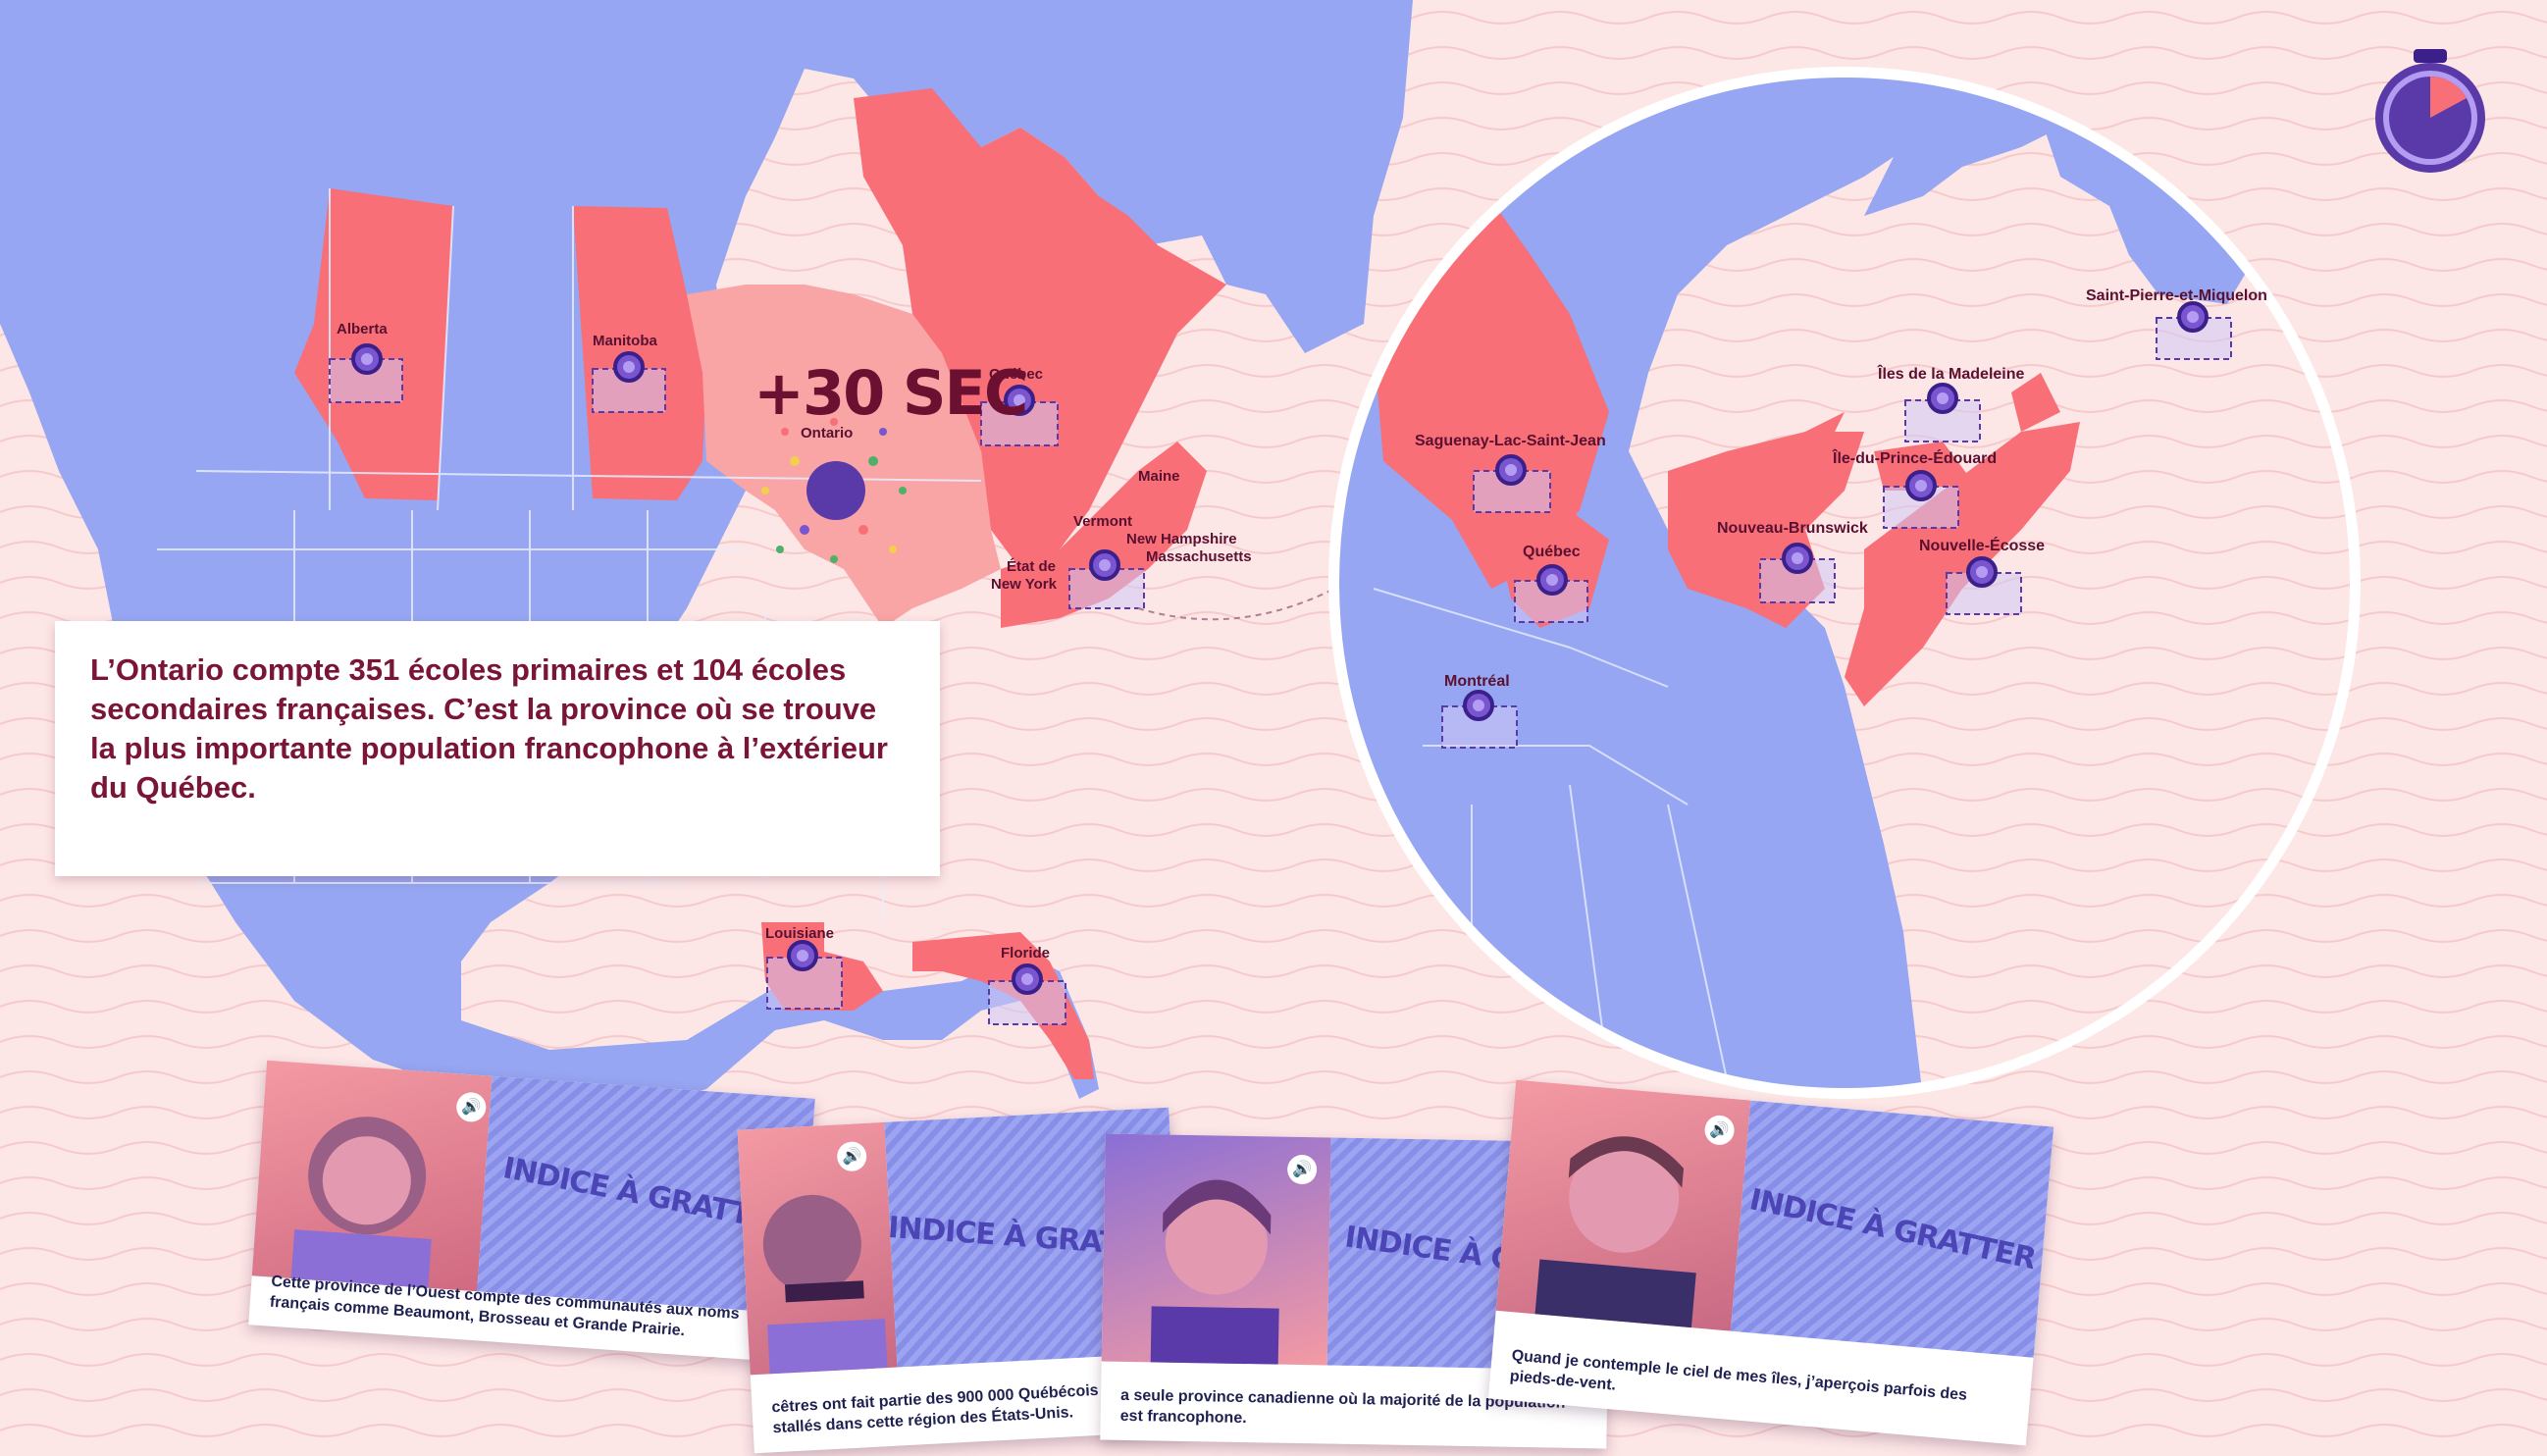 This screenshot has width=2547, height=1456. Describe the element at coordinates (625, 341) in the screenshot. I see `label-manitoba: Manitoba` at that location.